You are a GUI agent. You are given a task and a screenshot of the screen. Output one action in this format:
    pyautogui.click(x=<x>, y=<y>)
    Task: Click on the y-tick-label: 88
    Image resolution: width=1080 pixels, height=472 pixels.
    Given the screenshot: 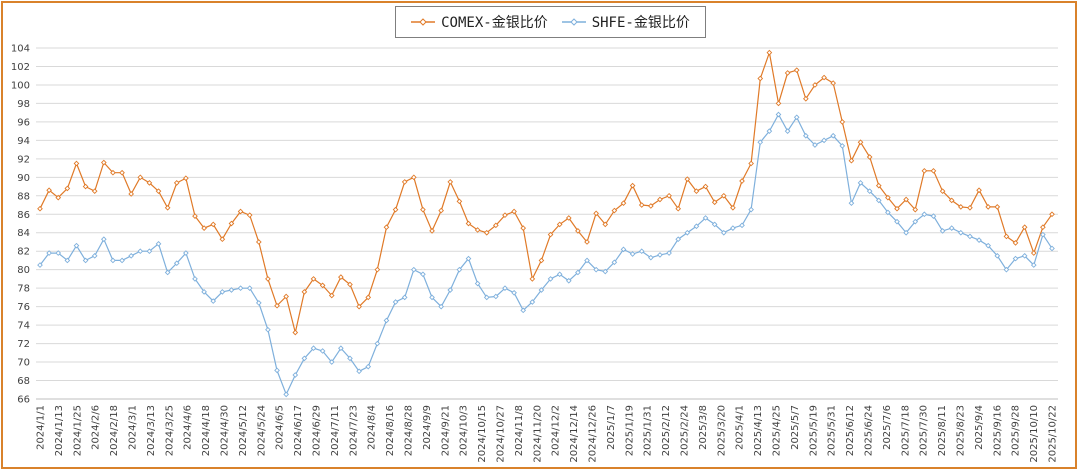 What is the action you would take?
    pyautogui.click(x=23, y=196)
    